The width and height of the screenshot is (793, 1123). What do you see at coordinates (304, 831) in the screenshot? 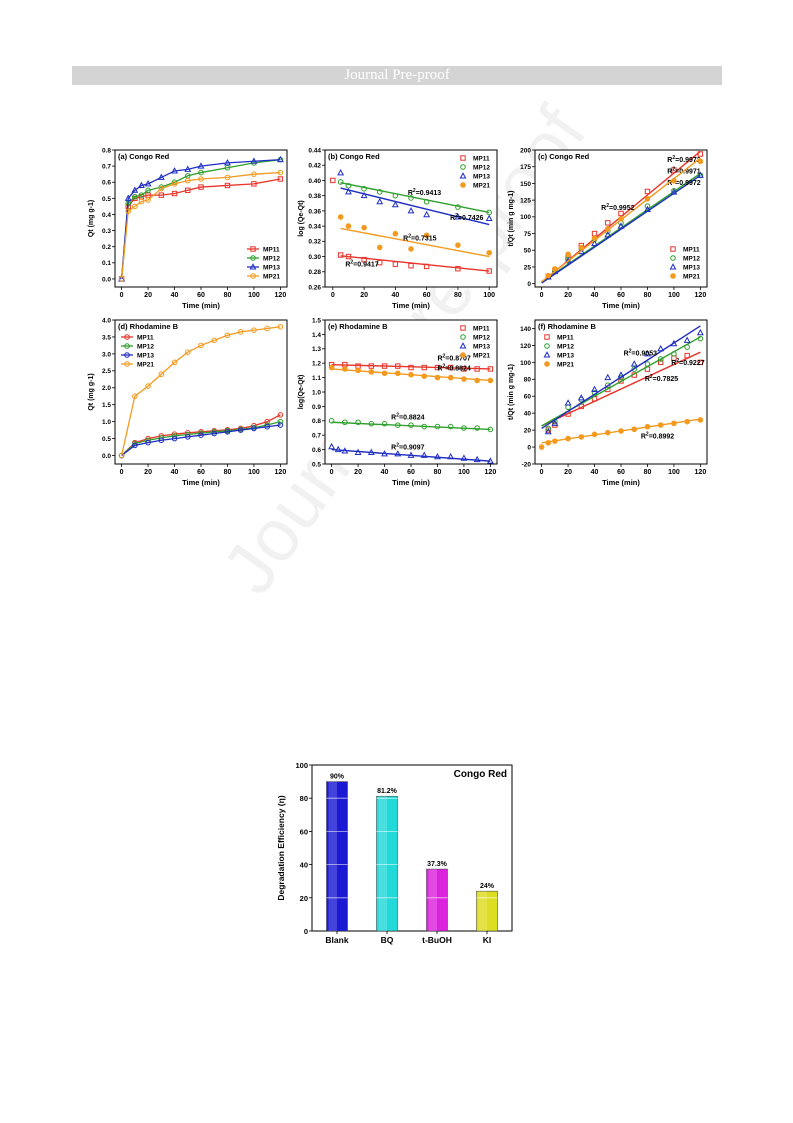
I see `y-tick-label: 60` at bounding box center [304, 831].